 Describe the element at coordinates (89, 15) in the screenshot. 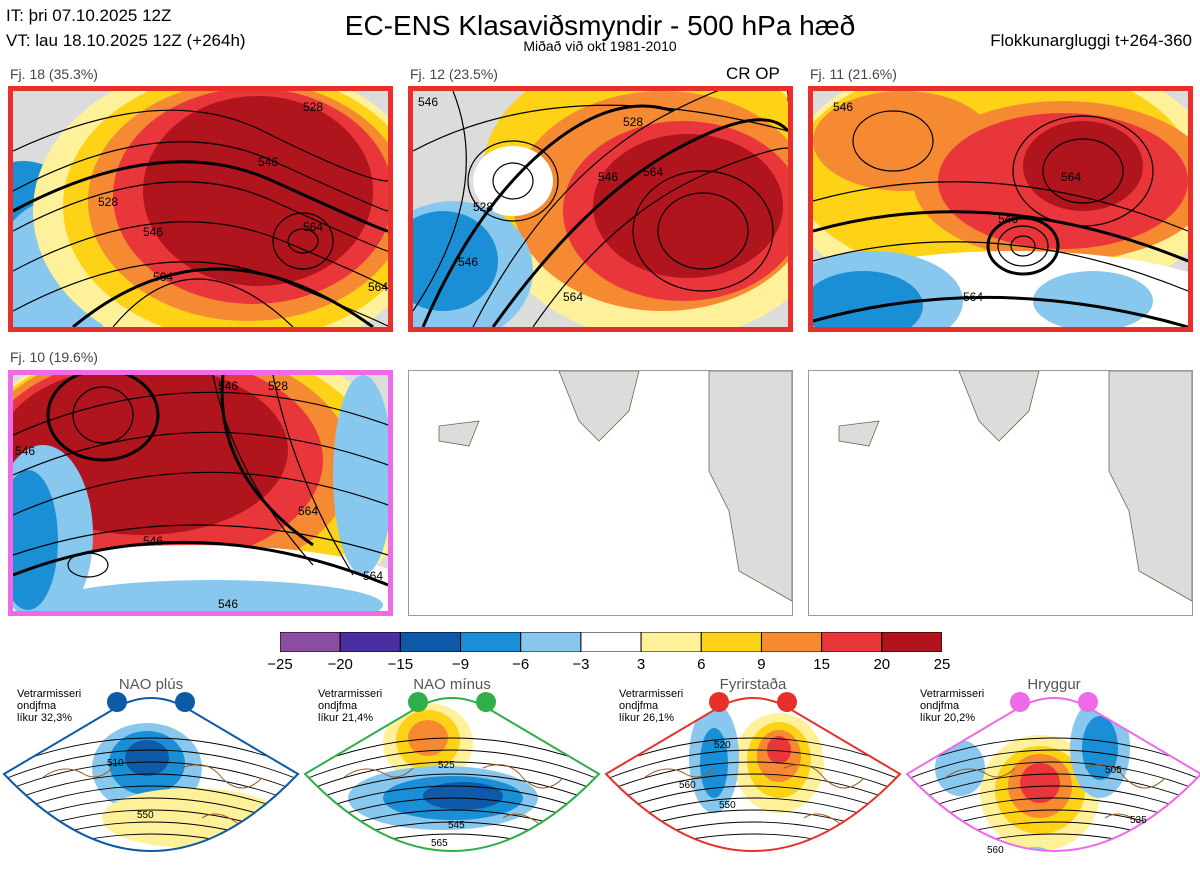

I see `initial-time: IT: þri 07.10.2025 12Z` at that location.